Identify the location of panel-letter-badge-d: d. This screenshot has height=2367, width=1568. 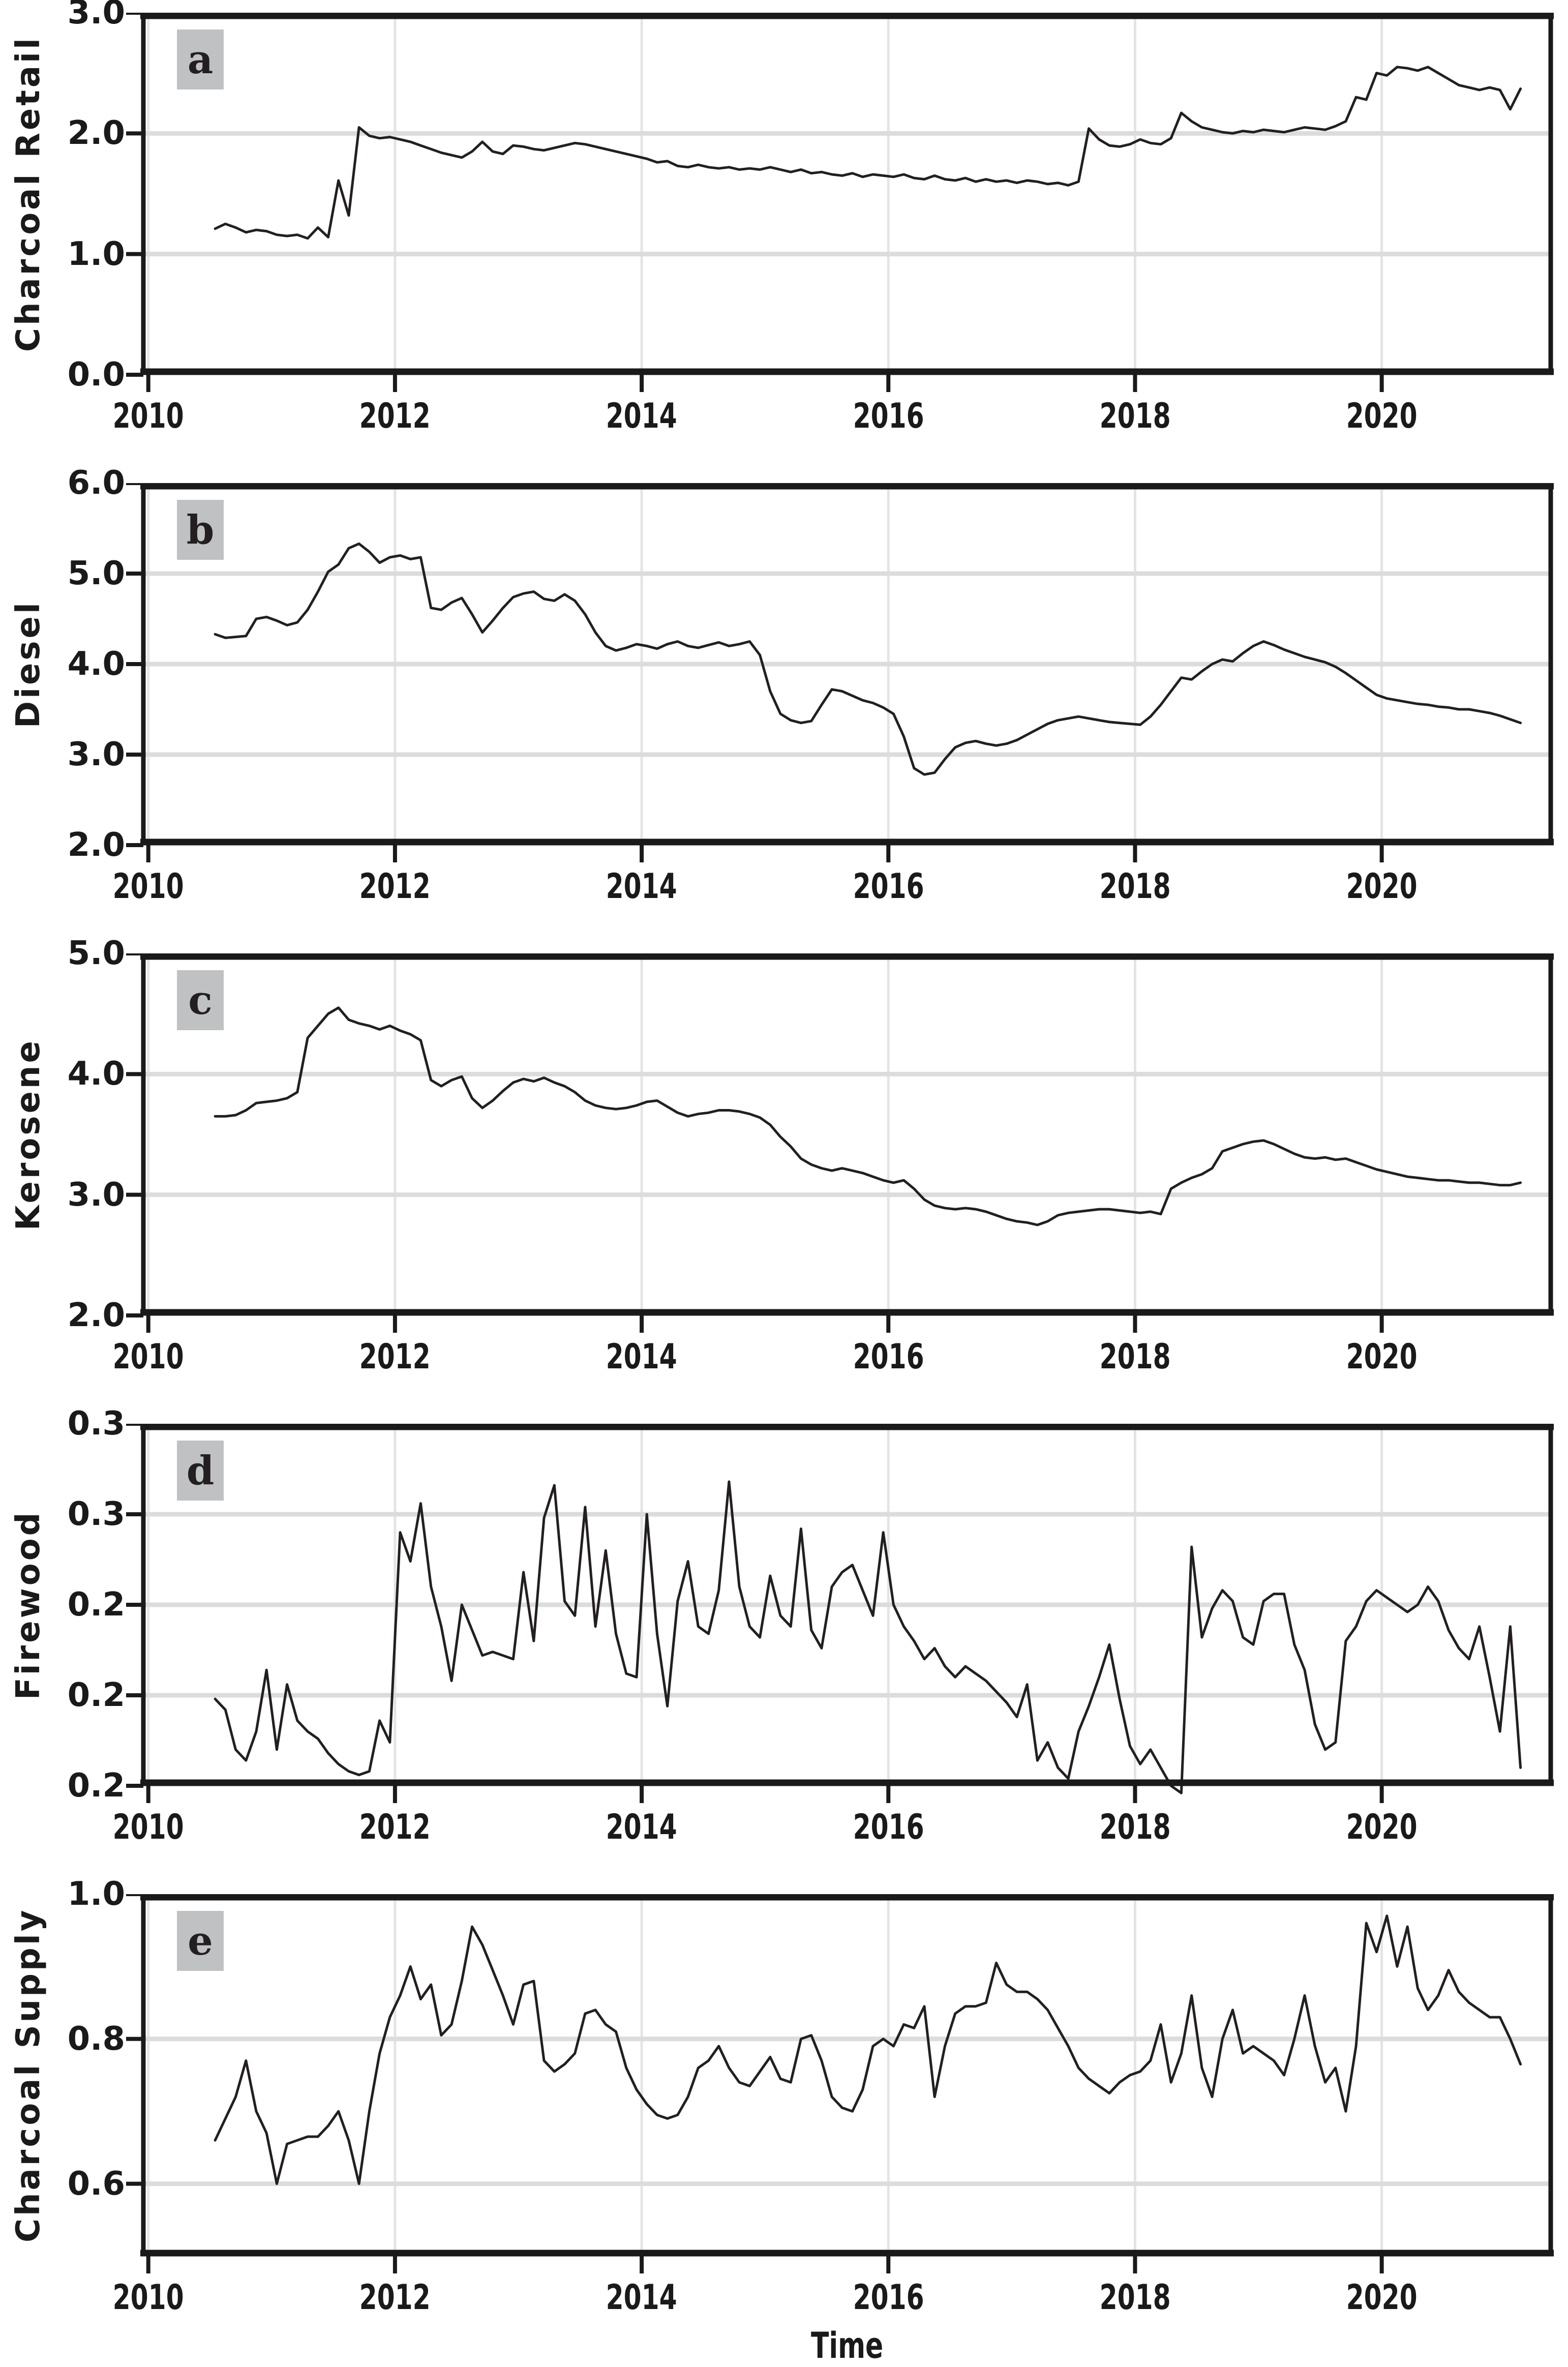
(200, 1471).